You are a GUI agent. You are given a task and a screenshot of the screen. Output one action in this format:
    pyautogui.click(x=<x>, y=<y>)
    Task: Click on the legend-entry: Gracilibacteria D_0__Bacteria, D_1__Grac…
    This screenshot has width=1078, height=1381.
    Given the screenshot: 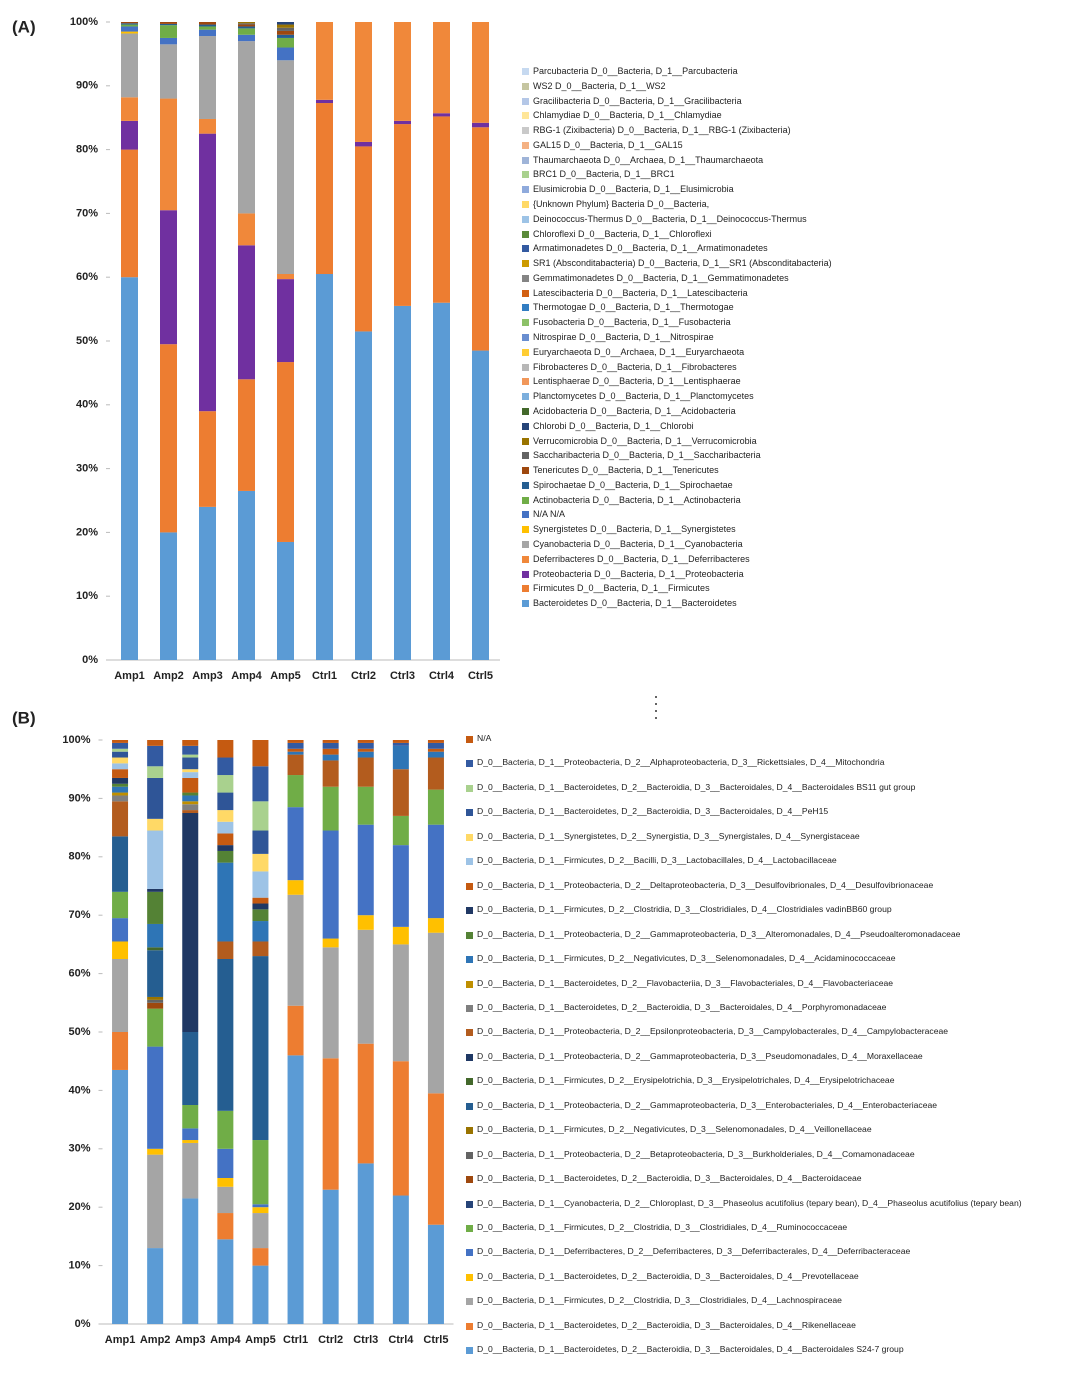 What is the action you would take?
    pyautogui.click(x=794, y=101)
    